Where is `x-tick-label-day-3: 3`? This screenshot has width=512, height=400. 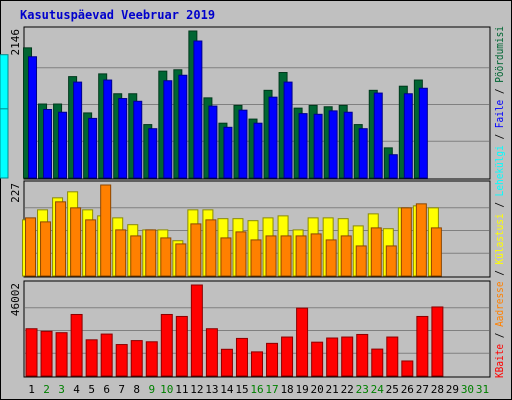
x-tick-label-day-3: 3 is located at coordinates (61, 389).